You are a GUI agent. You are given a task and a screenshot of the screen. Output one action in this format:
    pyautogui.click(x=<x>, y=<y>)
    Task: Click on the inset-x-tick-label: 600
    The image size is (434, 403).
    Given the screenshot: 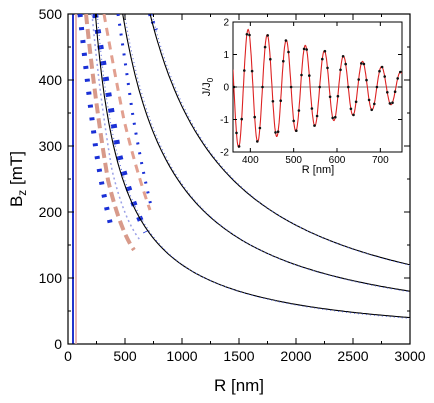 What is the action you would take?
    pyautogui.click(x=337, y=160)
    